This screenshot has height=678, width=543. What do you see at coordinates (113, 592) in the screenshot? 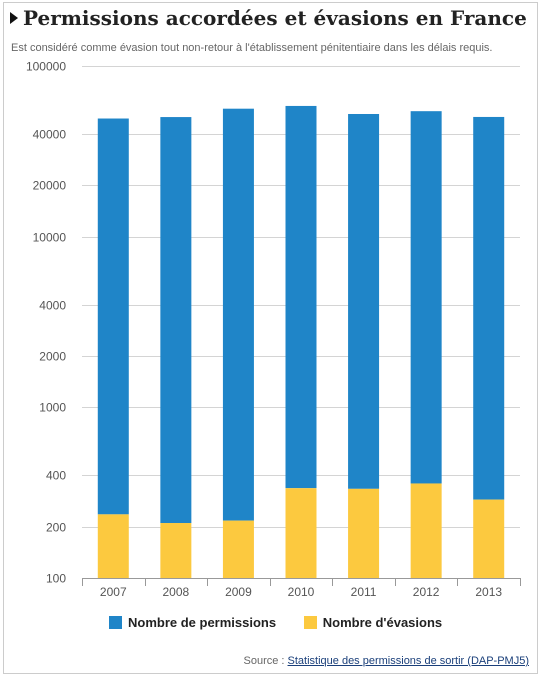
I see `x-tick-label: 2007` at bounding box center [113, 592].